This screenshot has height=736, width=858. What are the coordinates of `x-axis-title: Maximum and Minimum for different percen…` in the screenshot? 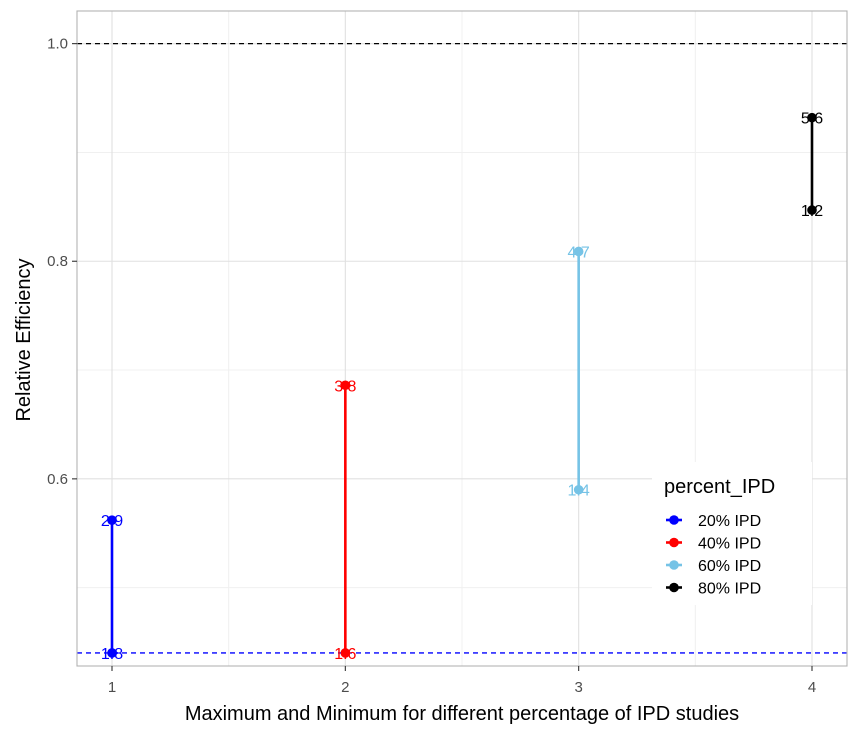 It's located at (462, 714).